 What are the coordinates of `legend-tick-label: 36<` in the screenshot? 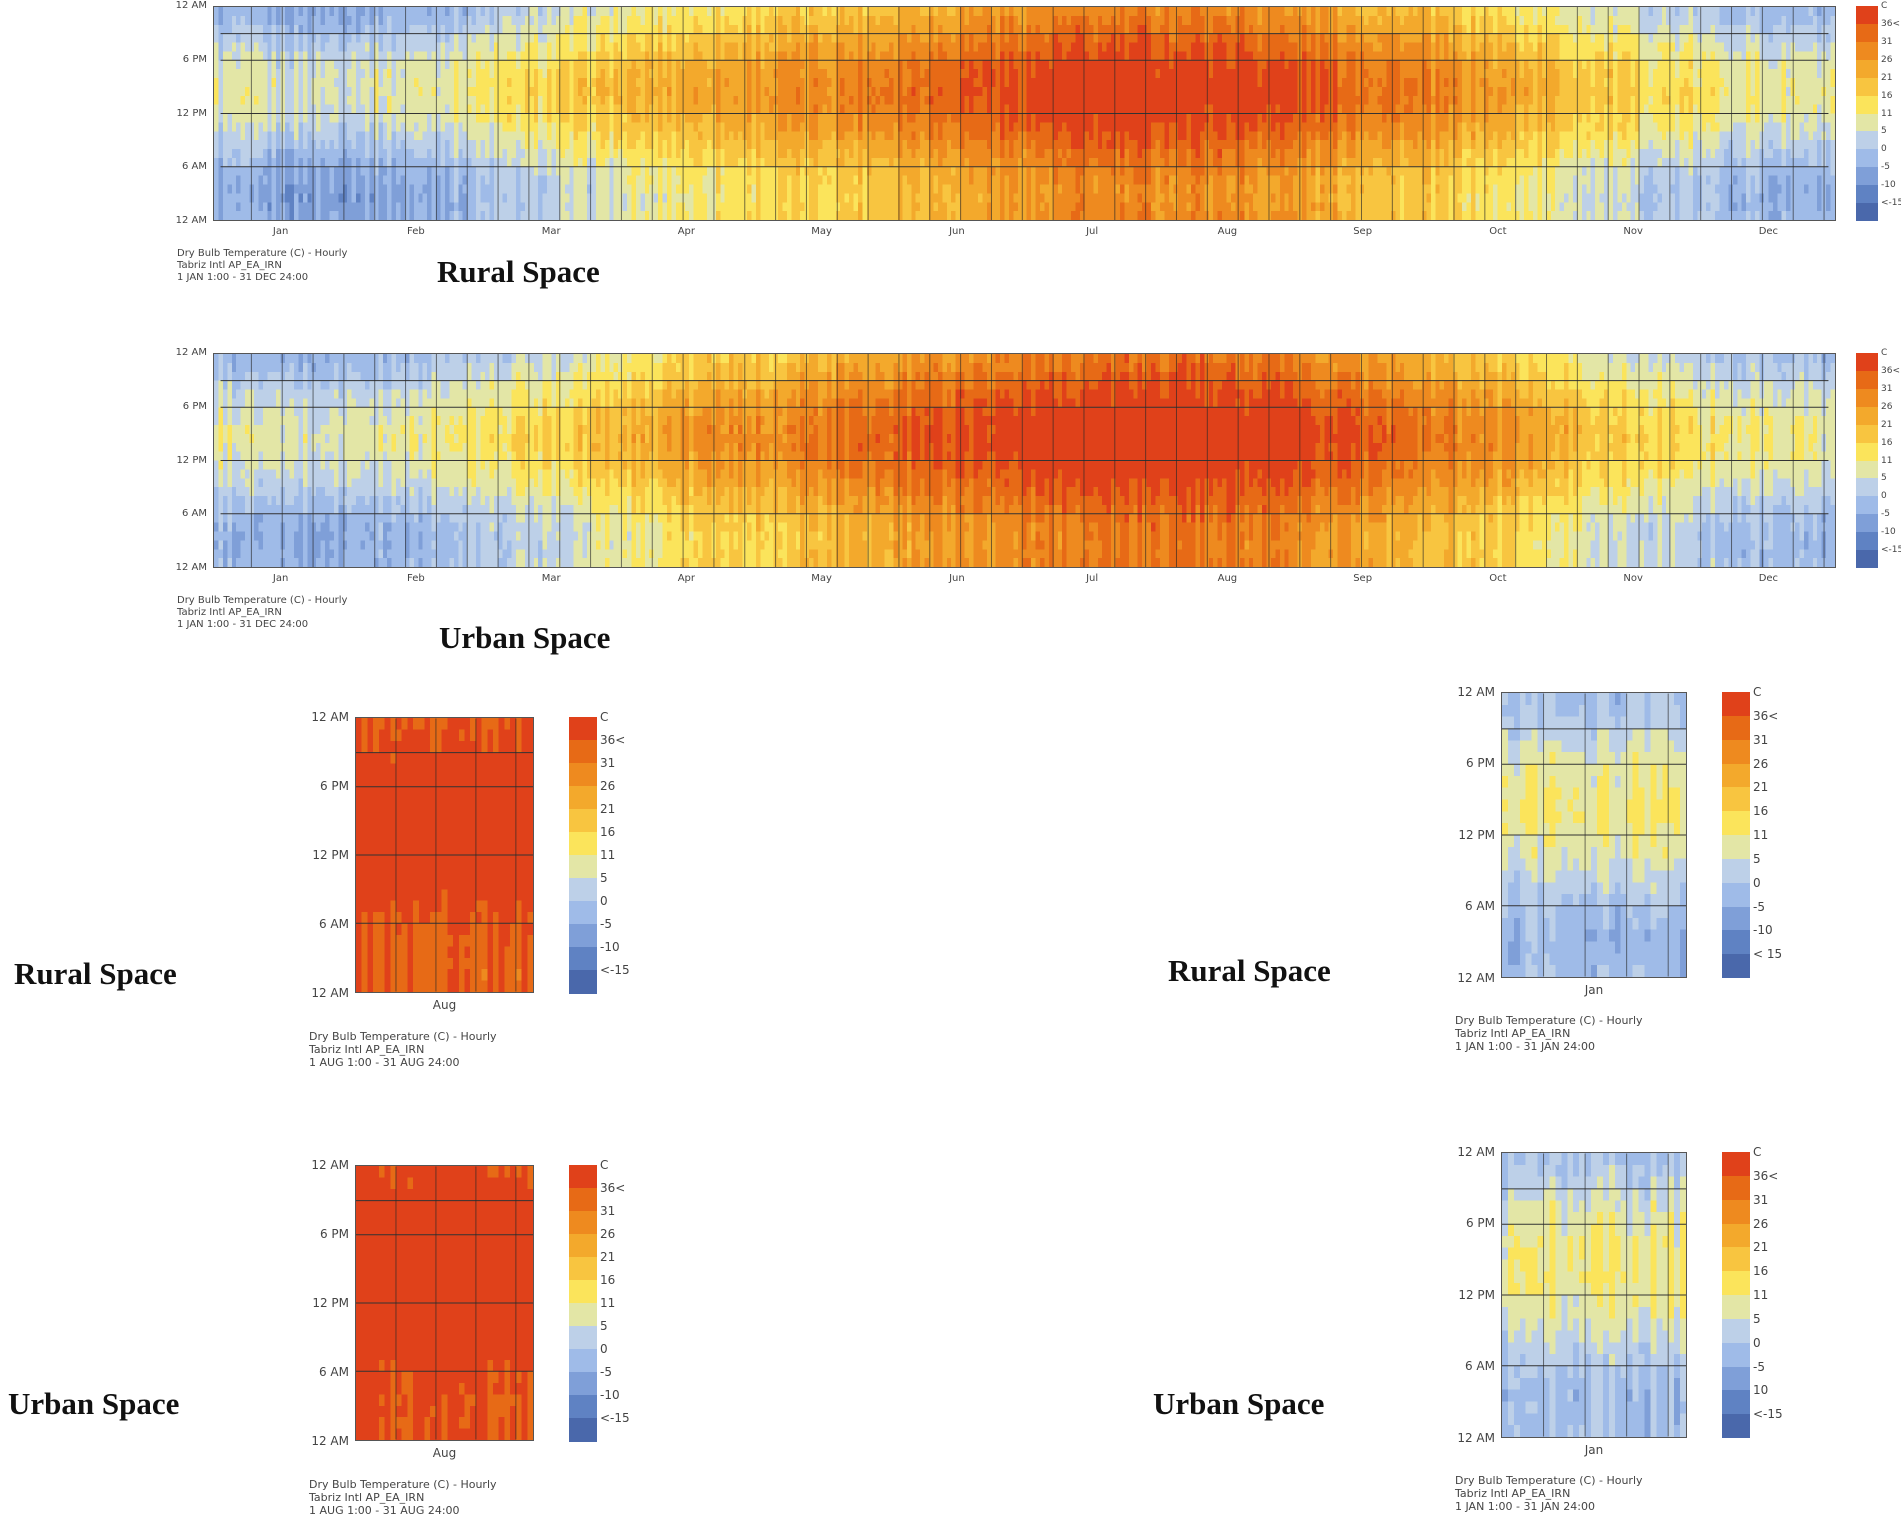 It's located at (1890, 23).